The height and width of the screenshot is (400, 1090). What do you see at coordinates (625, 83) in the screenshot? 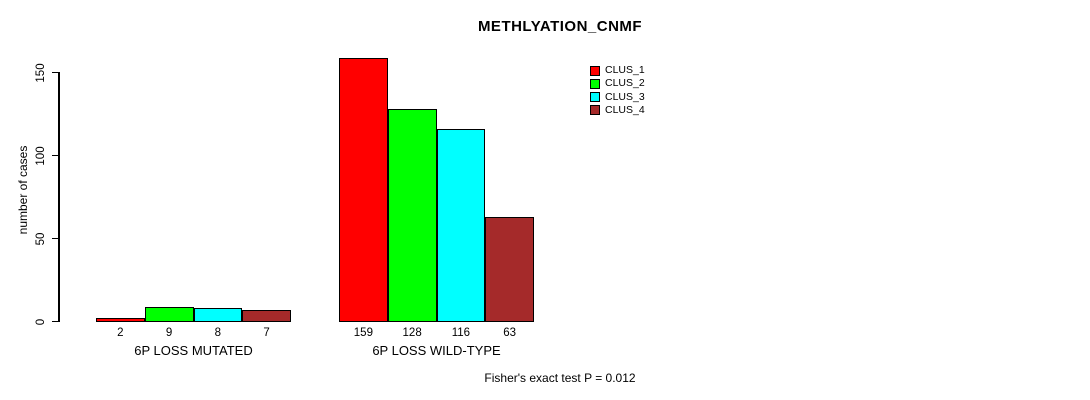
I see `legend-label-clus_2: CLUS_2` at bounding box center [625, 83].